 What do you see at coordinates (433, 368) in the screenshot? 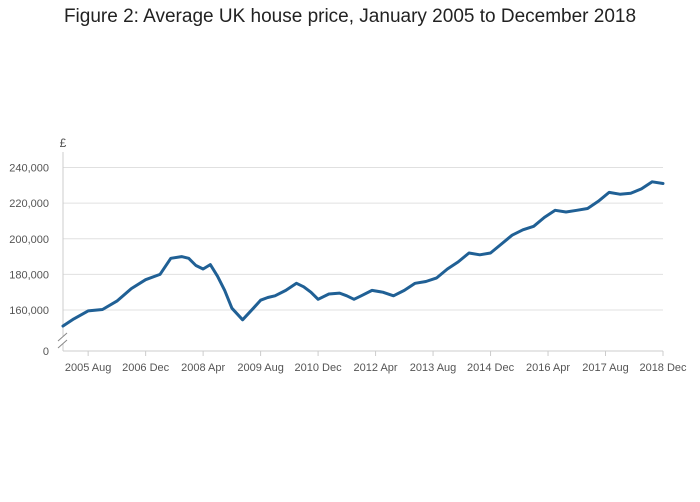
I see `x-tick-label: 2013 Aug` at bounding box center [433, 368].